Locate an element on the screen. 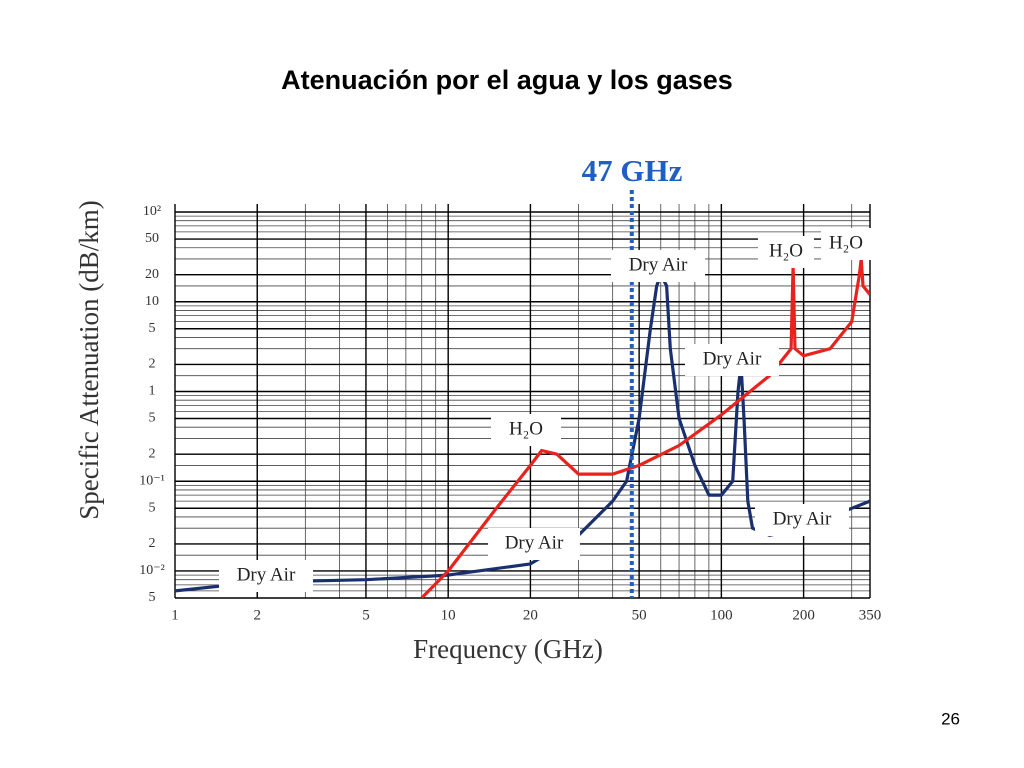 The height and width of the screenshot is (768, 1024). y-tick-label: 10⁻² is located at coordinates (152, 570).